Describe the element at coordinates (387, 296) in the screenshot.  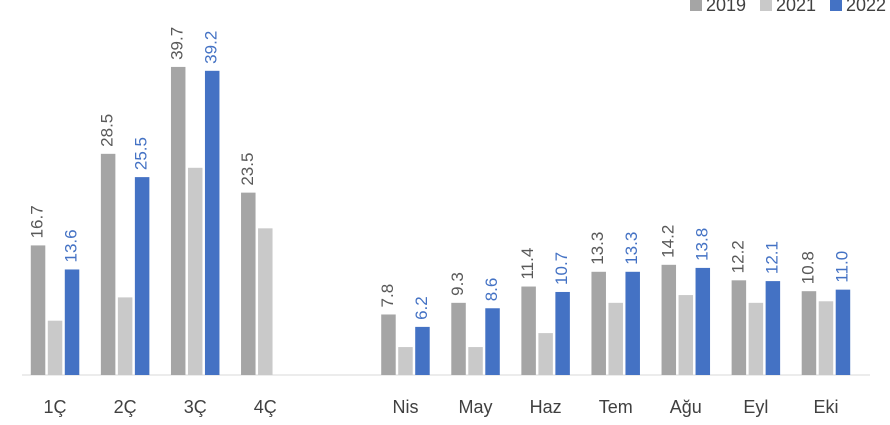
I see `data-label: 7.8` at that location.